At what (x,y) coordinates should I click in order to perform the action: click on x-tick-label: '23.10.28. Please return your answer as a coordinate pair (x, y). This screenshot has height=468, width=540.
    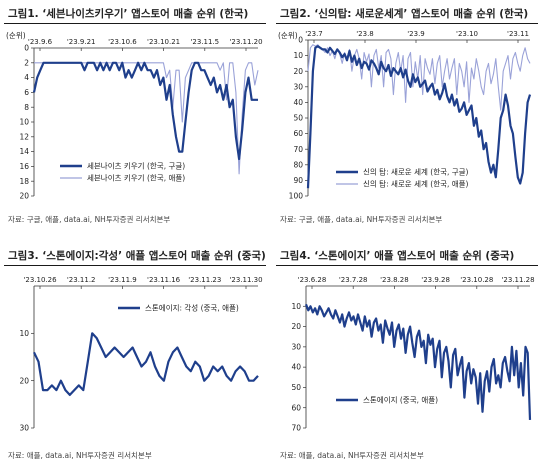
    Looking at the image, I should click on (476, 280).